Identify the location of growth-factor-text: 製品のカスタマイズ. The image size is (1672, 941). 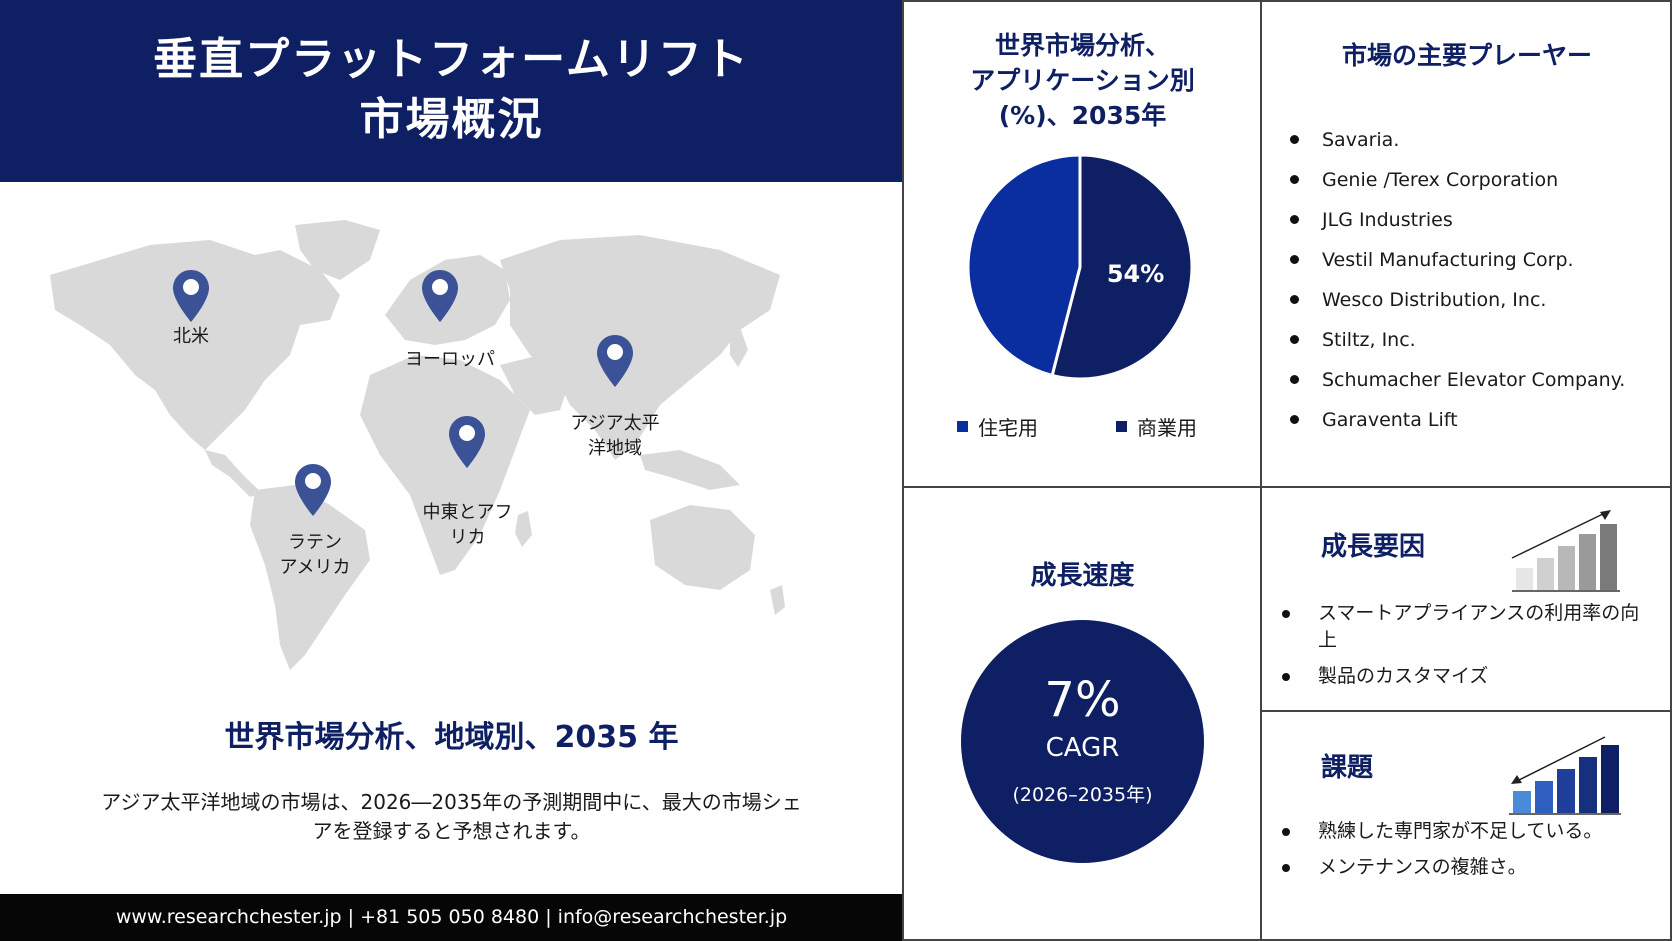
(1403, 676).